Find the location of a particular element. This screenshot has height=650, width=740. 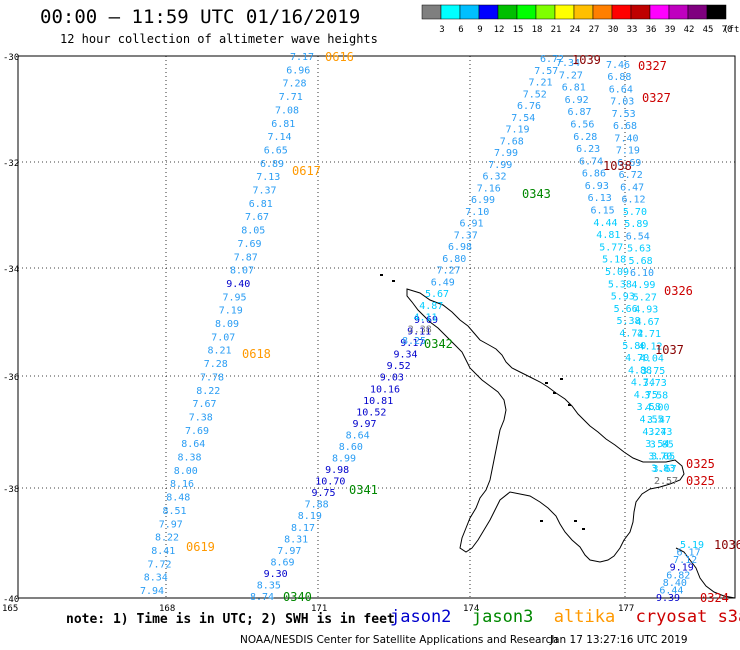

altika-swh-label: 7.94 is located at coordinates (152, 591).